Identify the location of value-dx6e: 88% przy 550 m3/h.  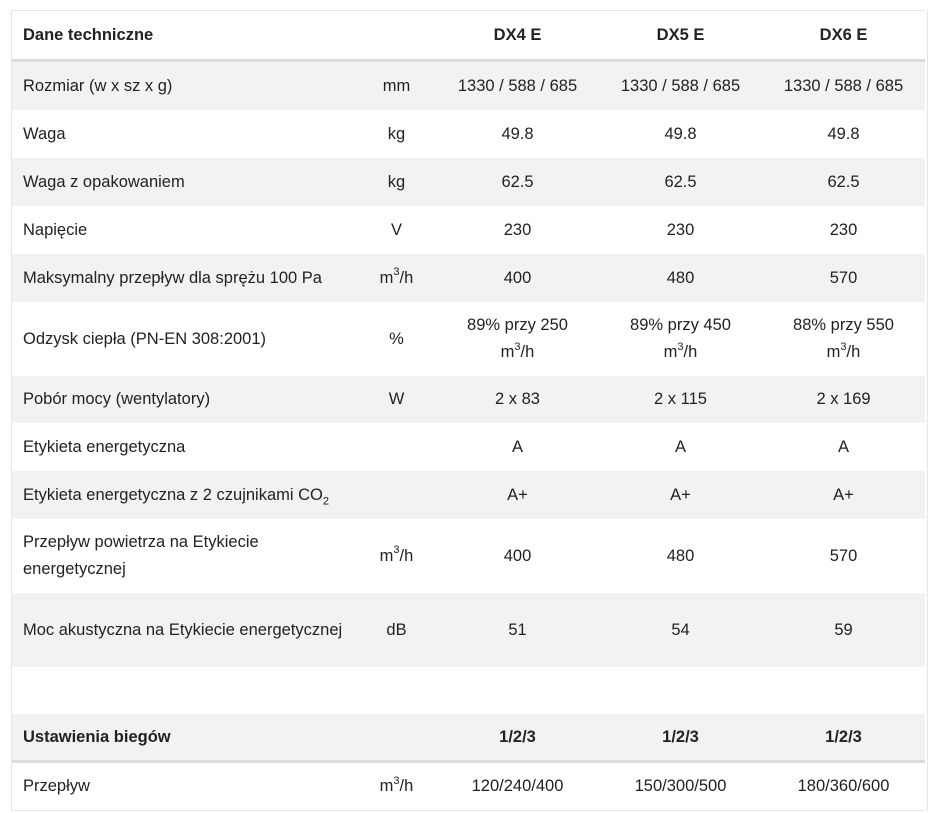
(843, 339).